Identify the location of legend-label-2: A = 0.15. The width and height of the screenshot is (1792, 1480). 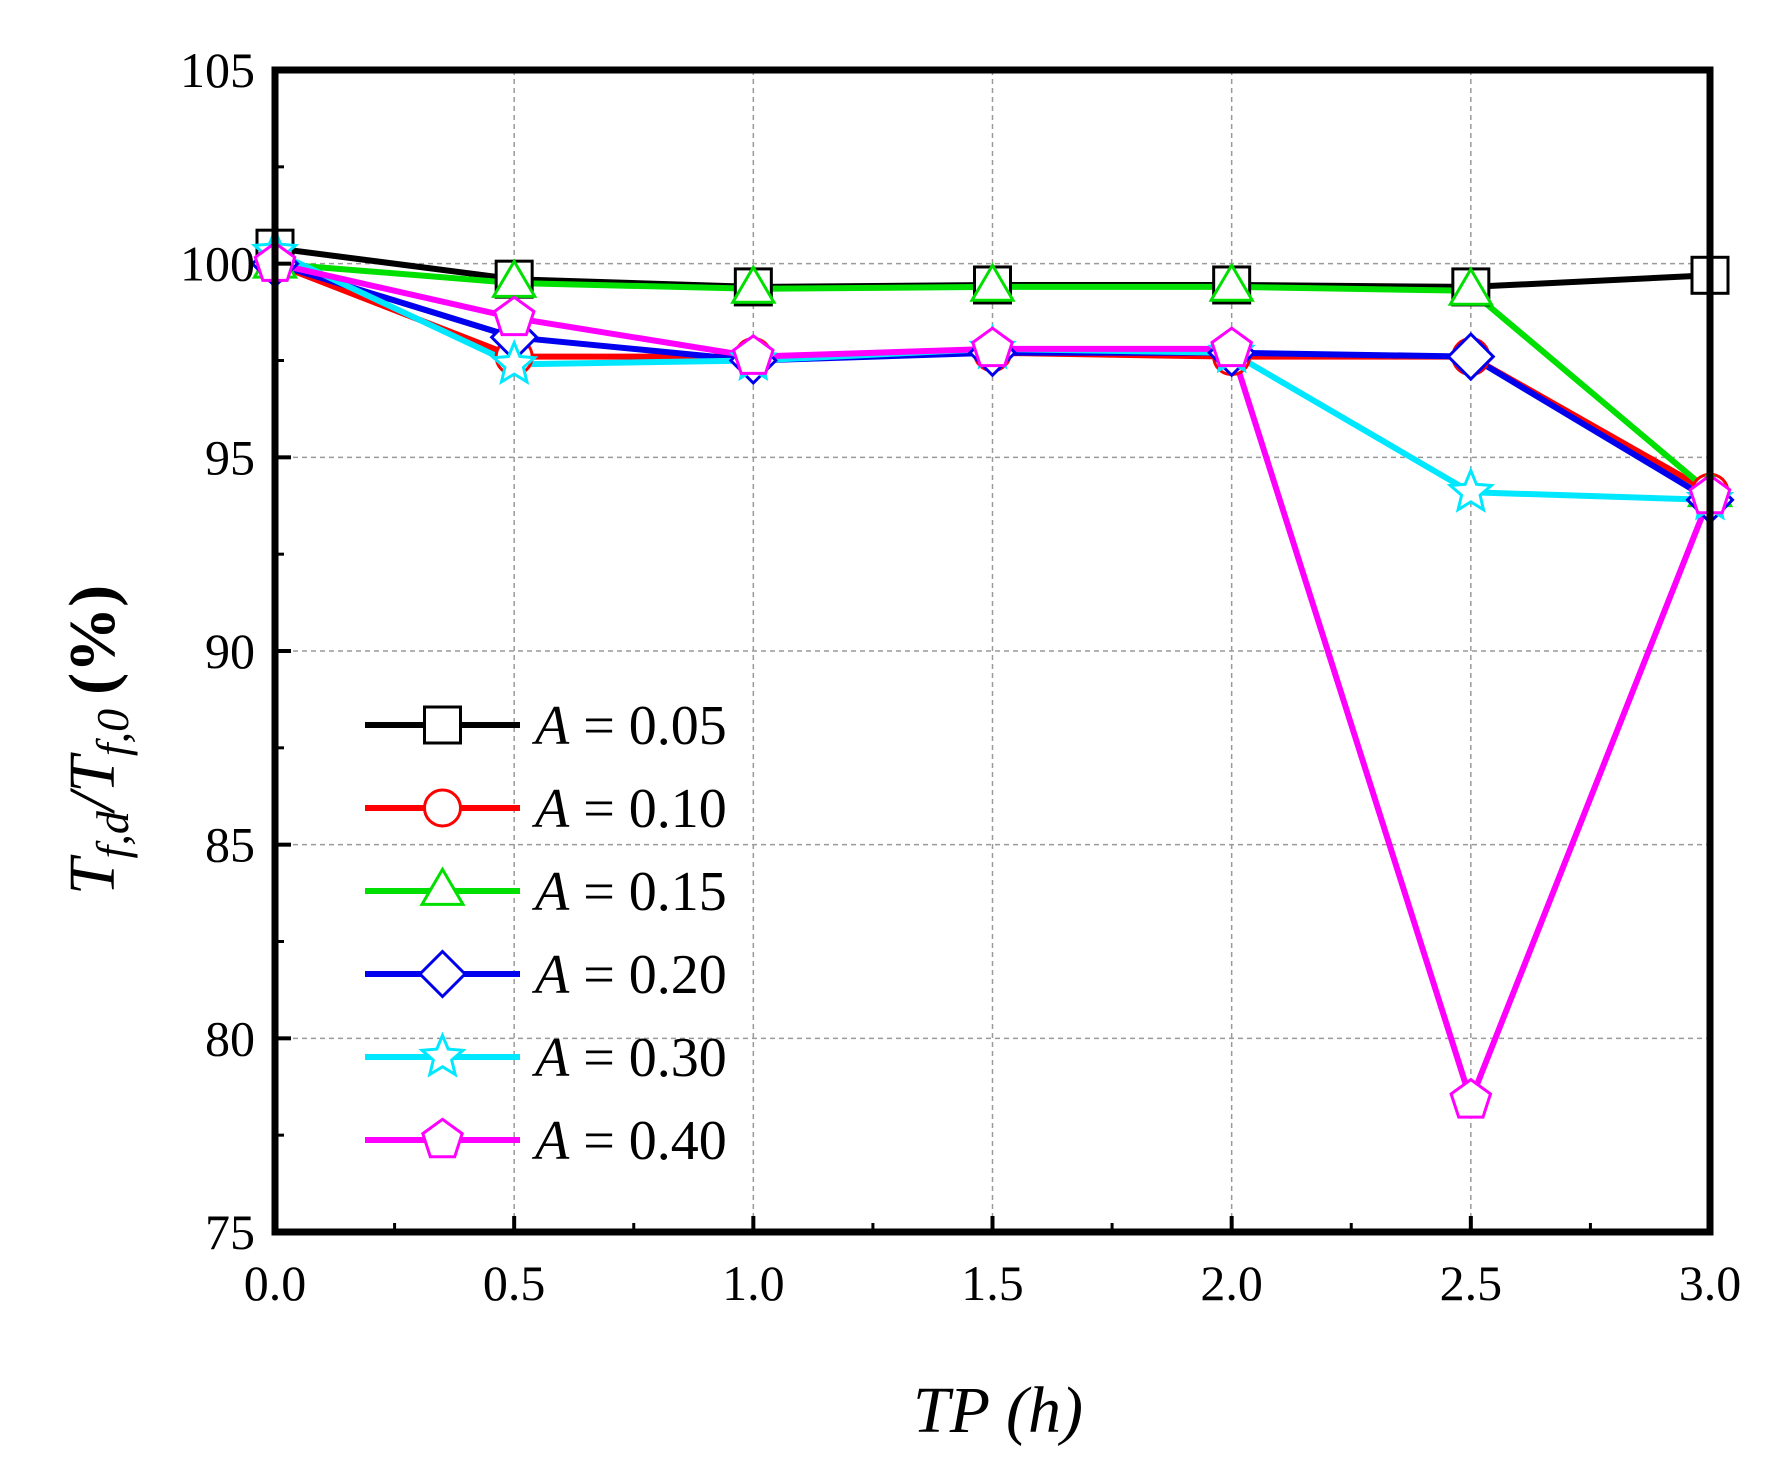
(629, 892).